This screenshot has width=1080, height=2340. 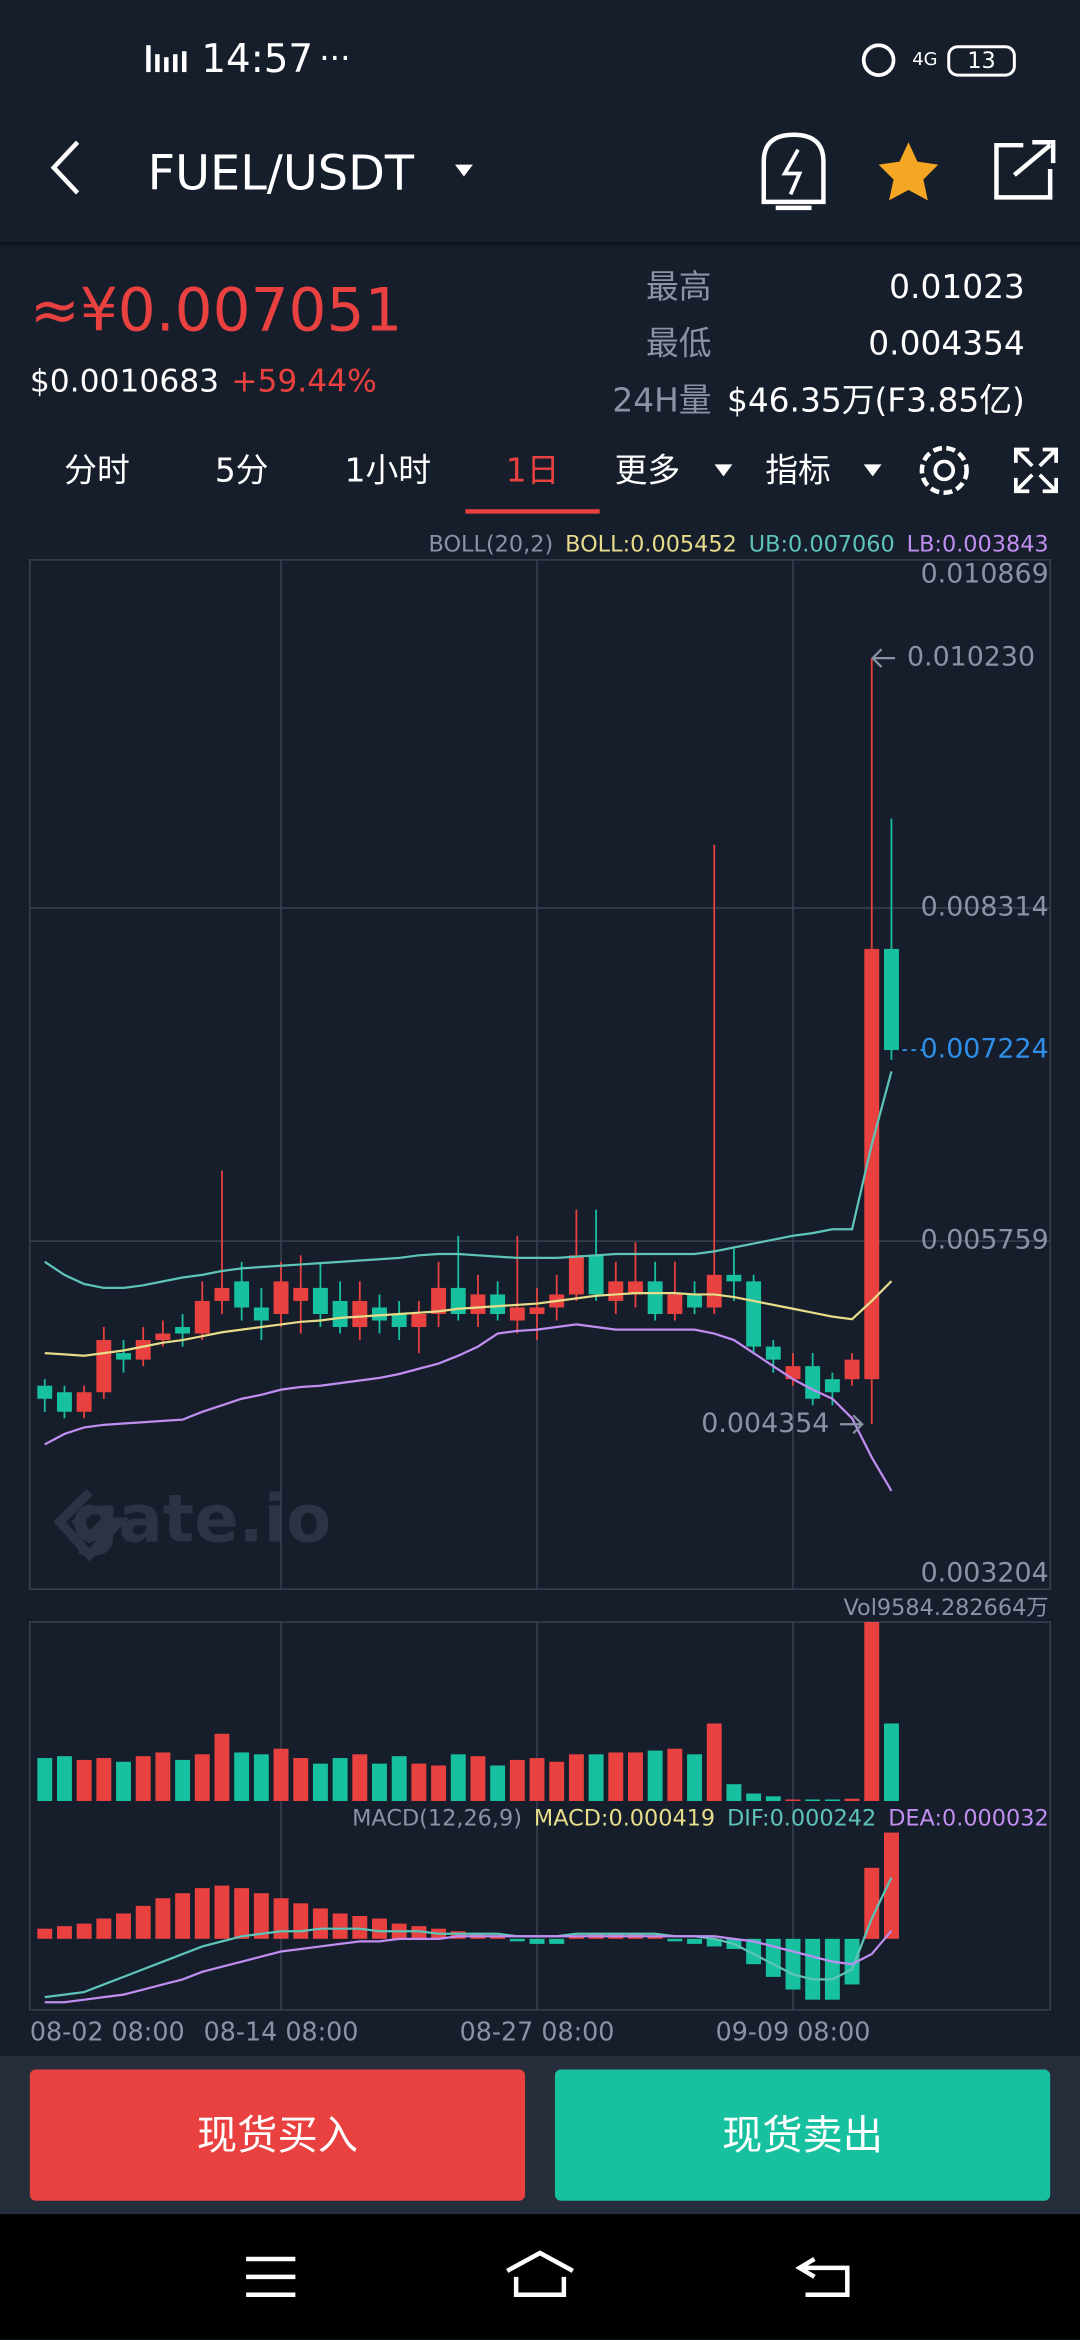 What do you see at coordinates (1025, 169) in the screenshot?
I see `share-button` at bounding box center [1025, 169].